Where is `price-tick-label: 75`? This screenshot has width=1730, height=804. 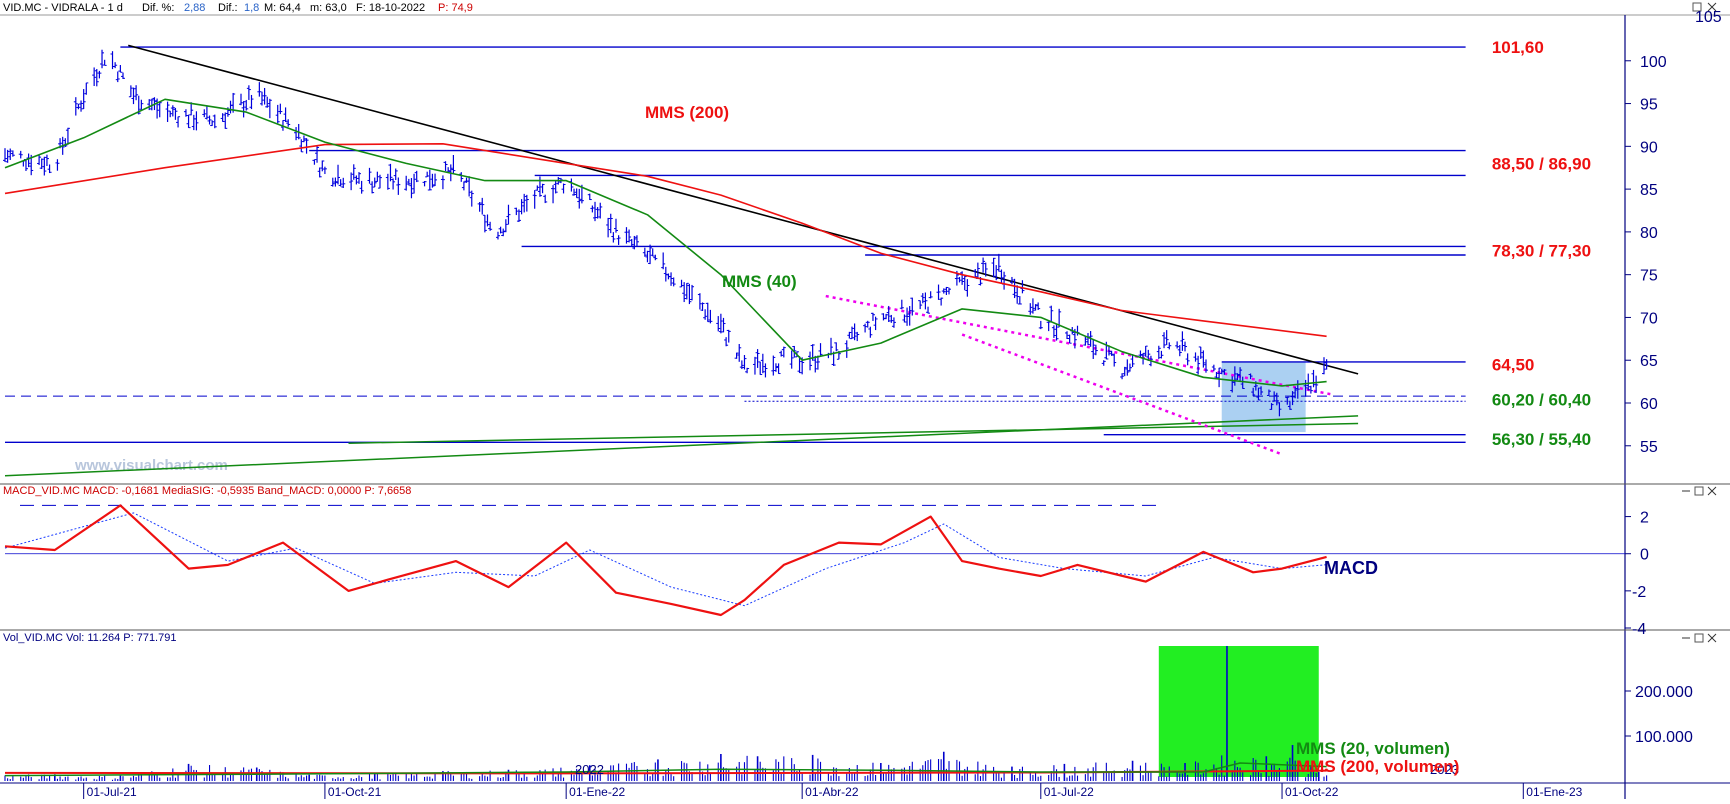
price-tick-label: 75 is located at coordinates (1649, 276).